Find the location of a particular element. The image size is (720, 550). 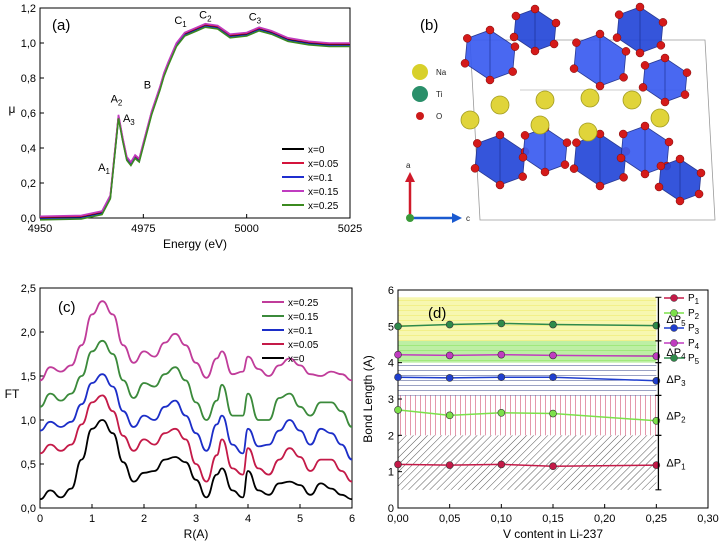

series-line-x=0.1 is located at coordinates (196, 417).